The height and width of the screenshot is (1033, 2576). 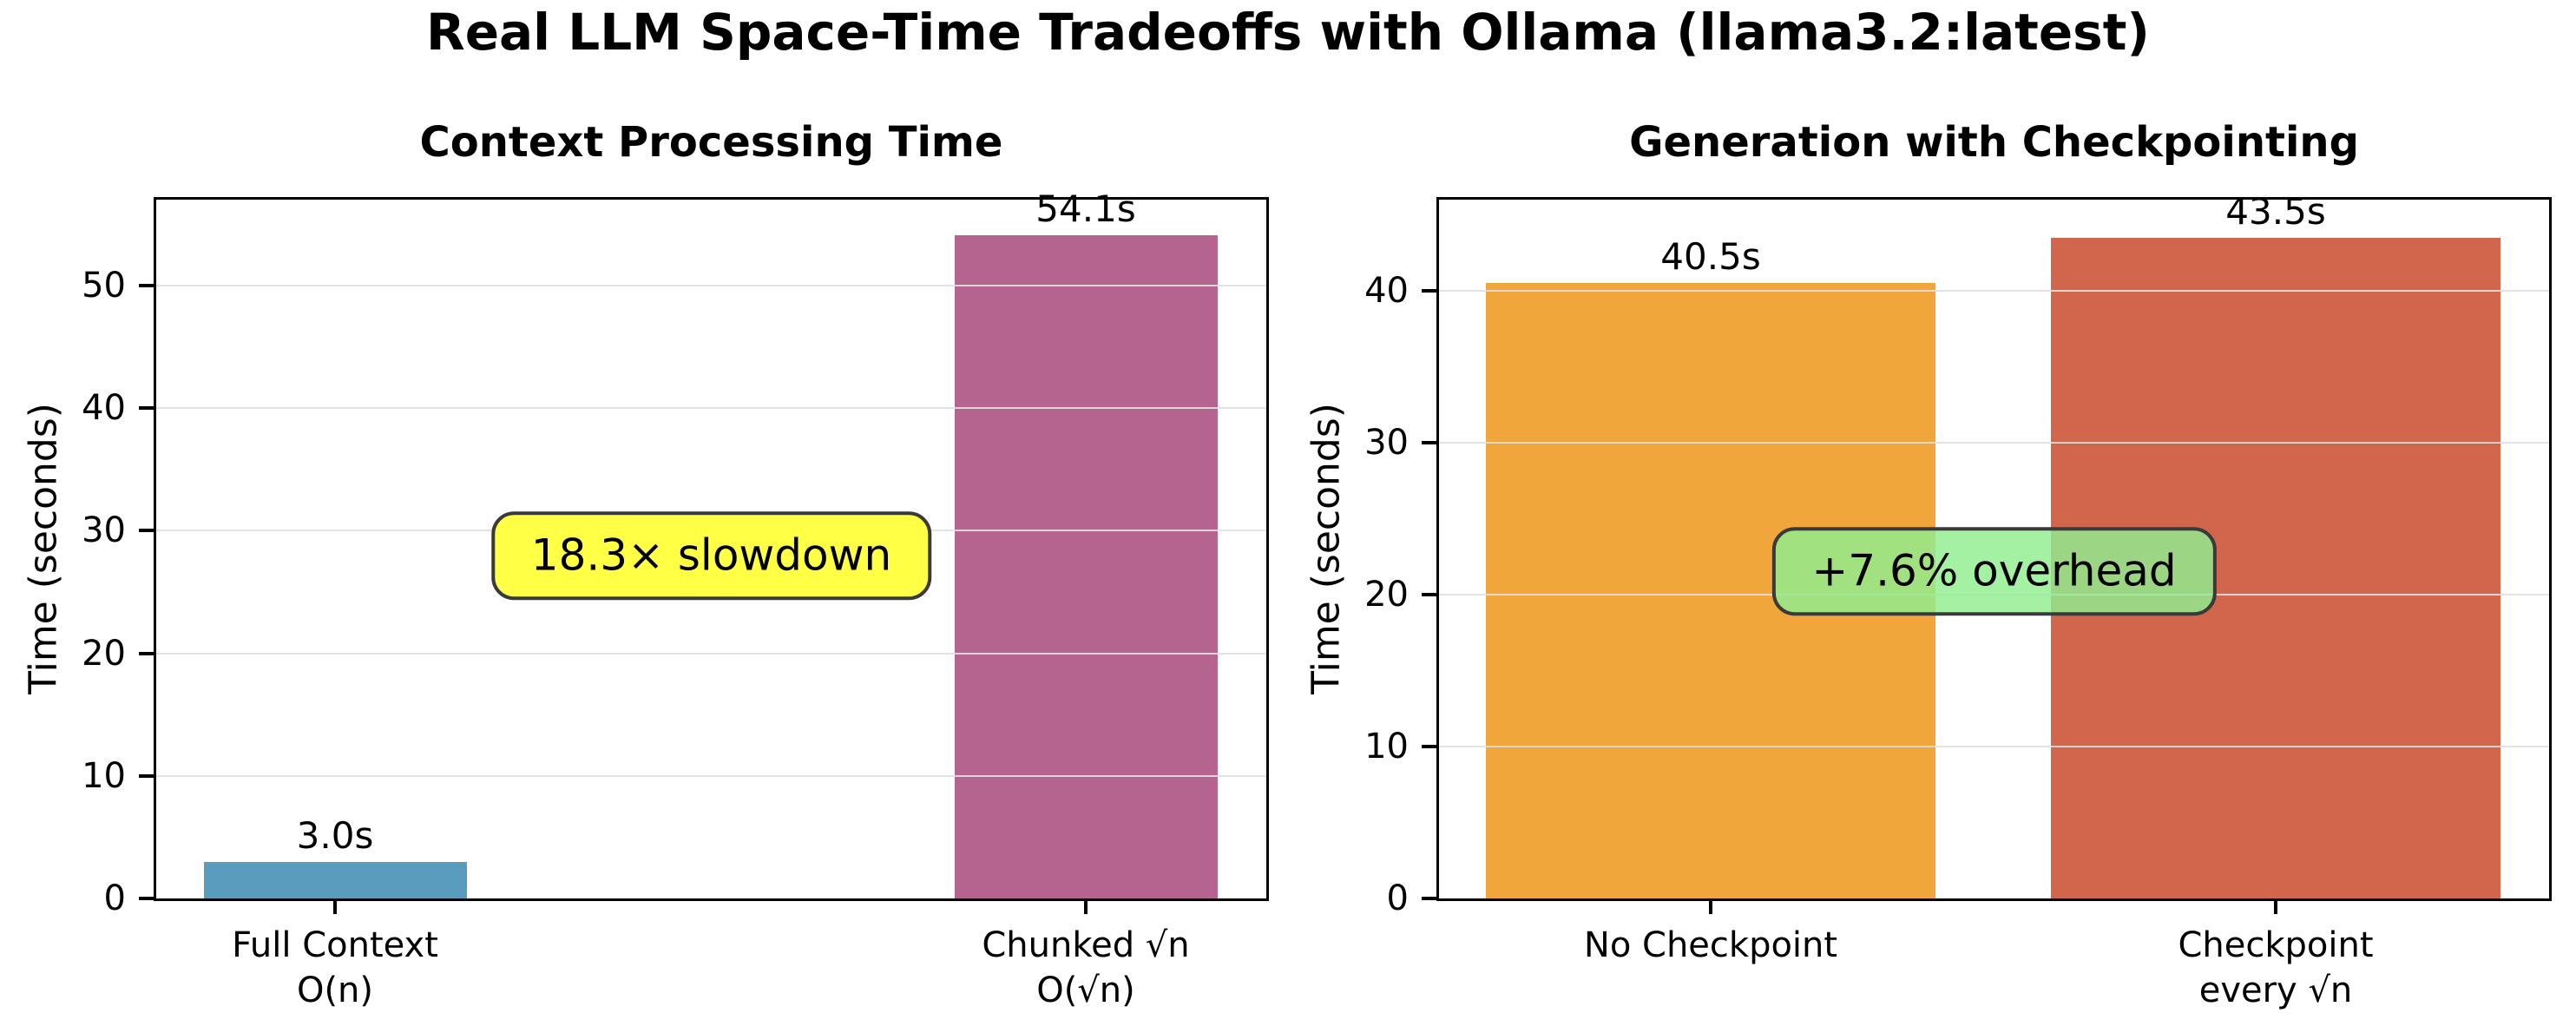 What do you see at coordinates (2276, 945) in the screenshot?
I see `x-tick-label-line: Checkpoint` at bounding box center [2276, 945].